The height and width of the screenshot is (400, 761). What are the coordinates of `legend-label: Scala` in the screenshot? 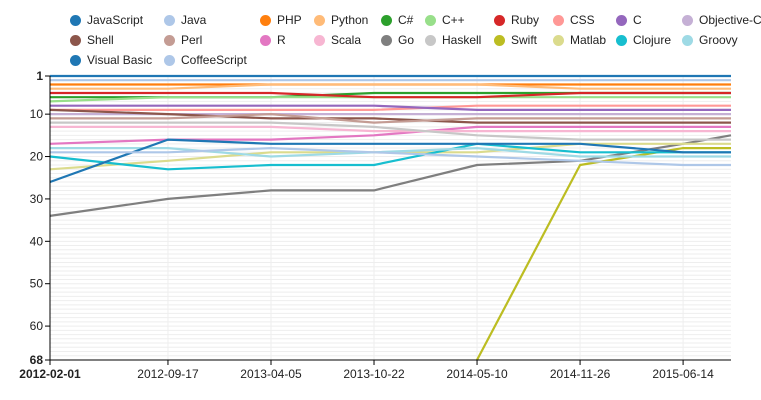 It's located at (346, 40).